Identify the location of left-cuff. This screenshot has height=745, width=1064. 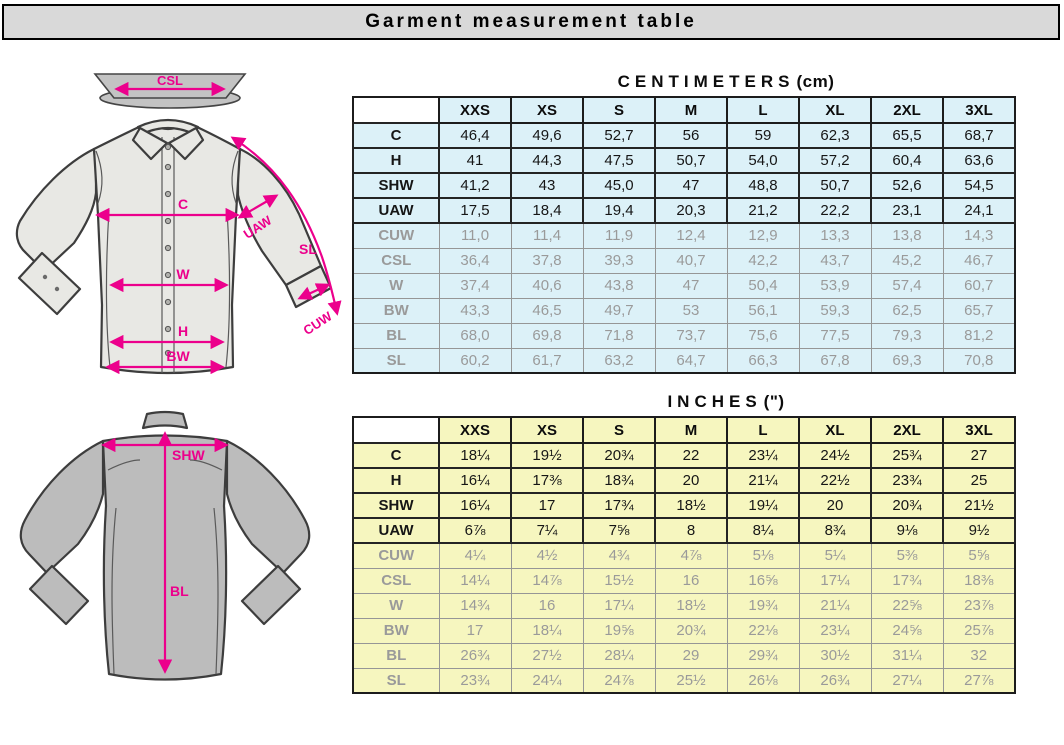
(49, 283).